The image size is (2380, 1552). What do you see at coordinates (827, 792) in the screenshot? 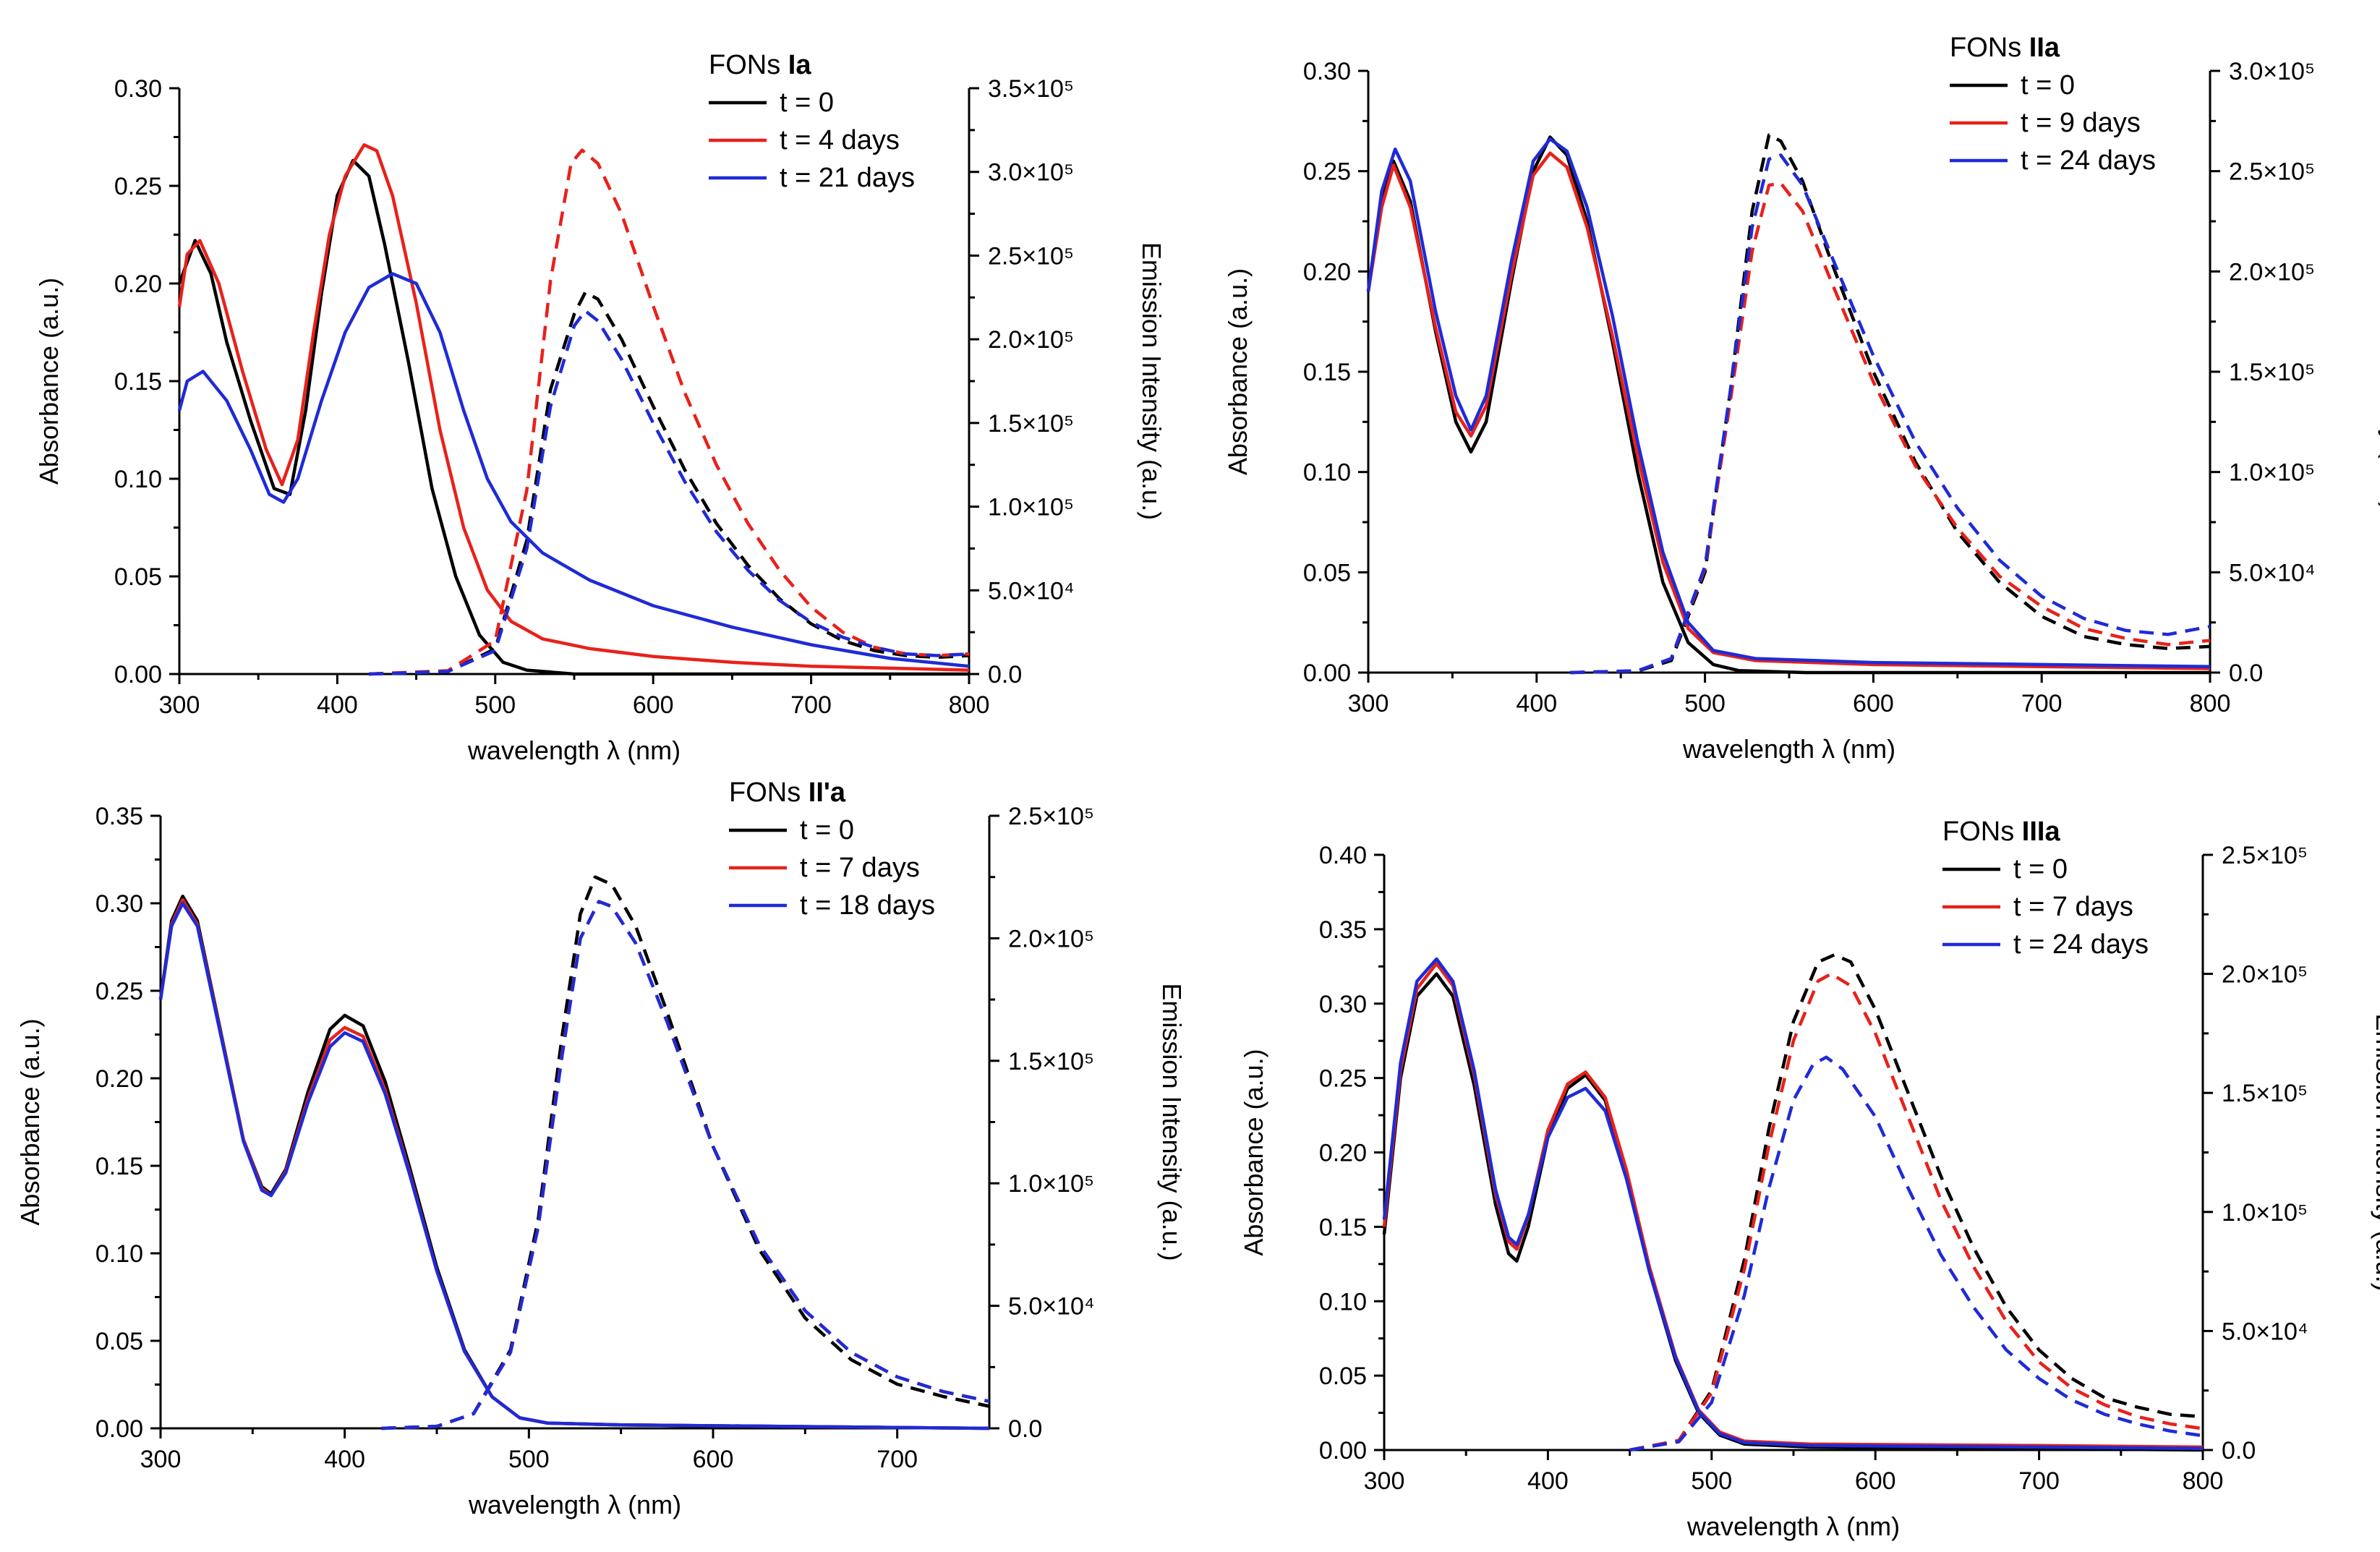
I see `legend-title-compound: II'a` at bounding box center [827, 792].